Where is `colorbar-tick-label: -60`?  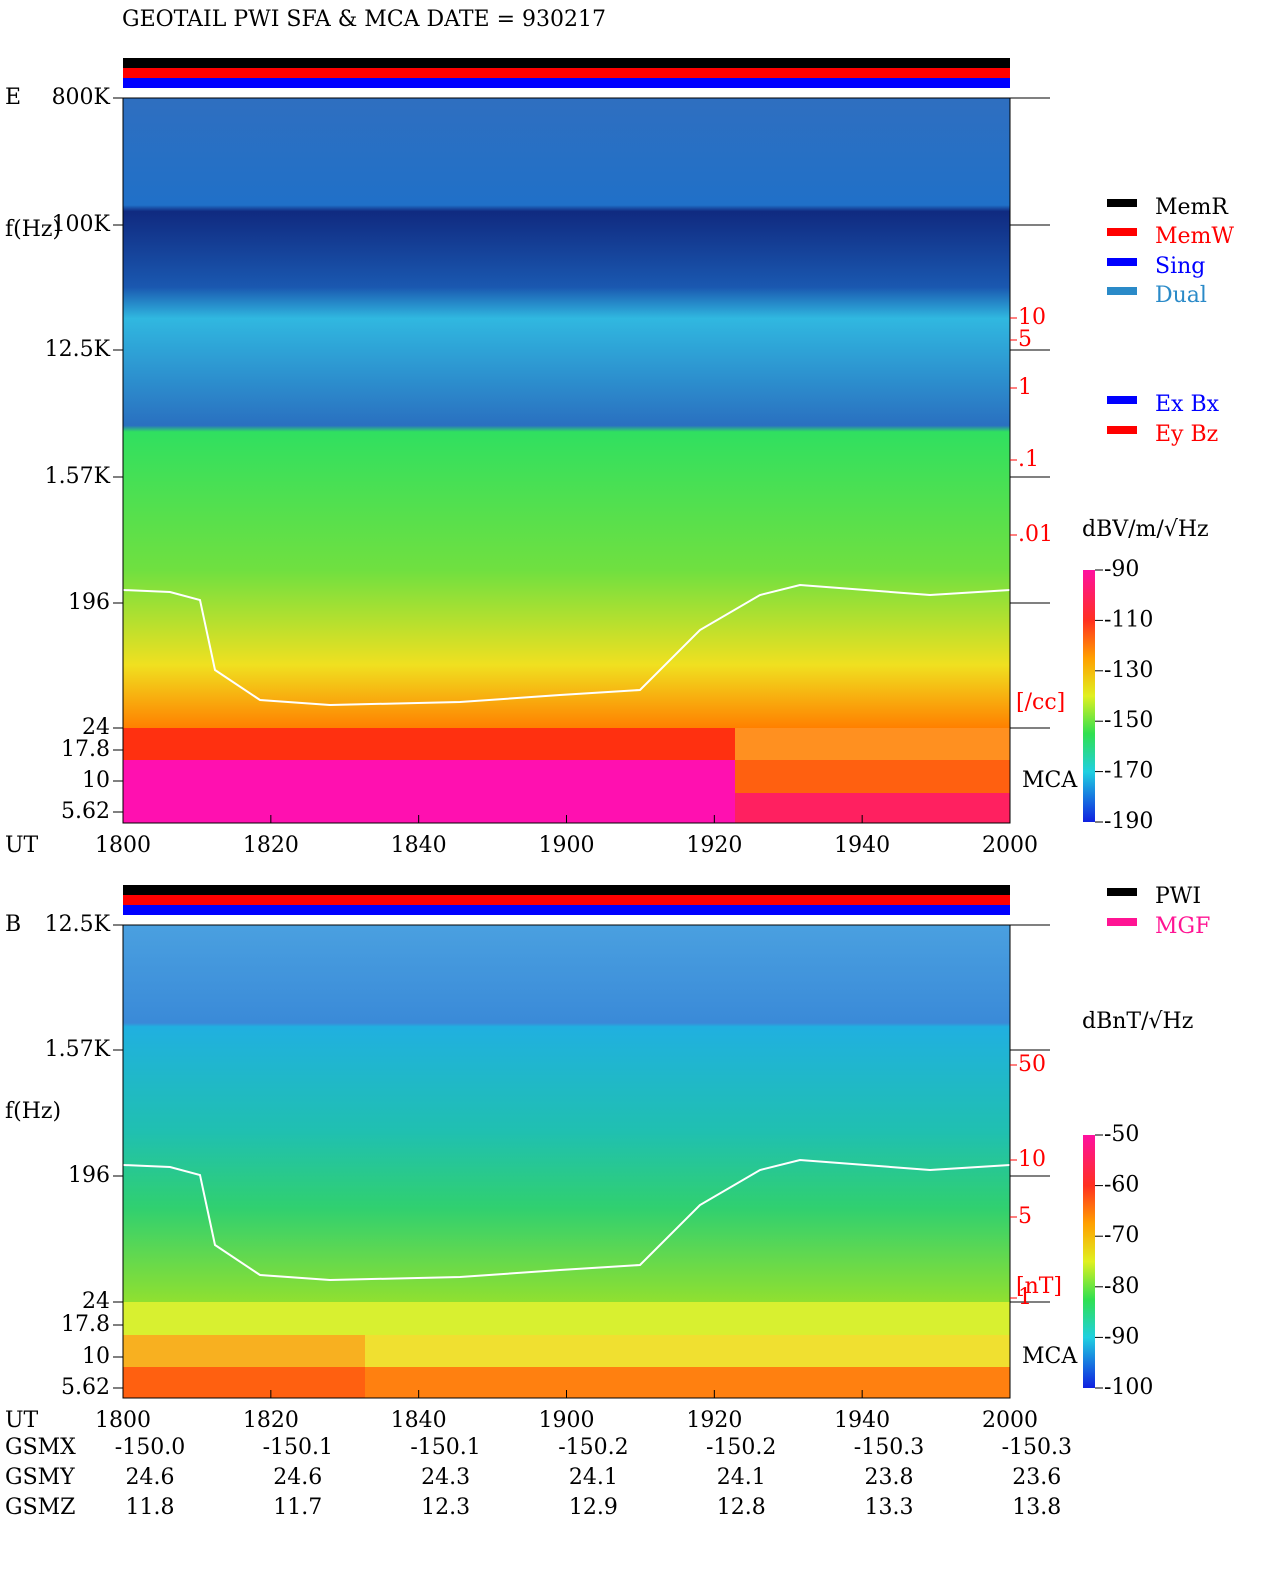 colorbar-tick-label: -60 is located at coordinates (1121, 1185).